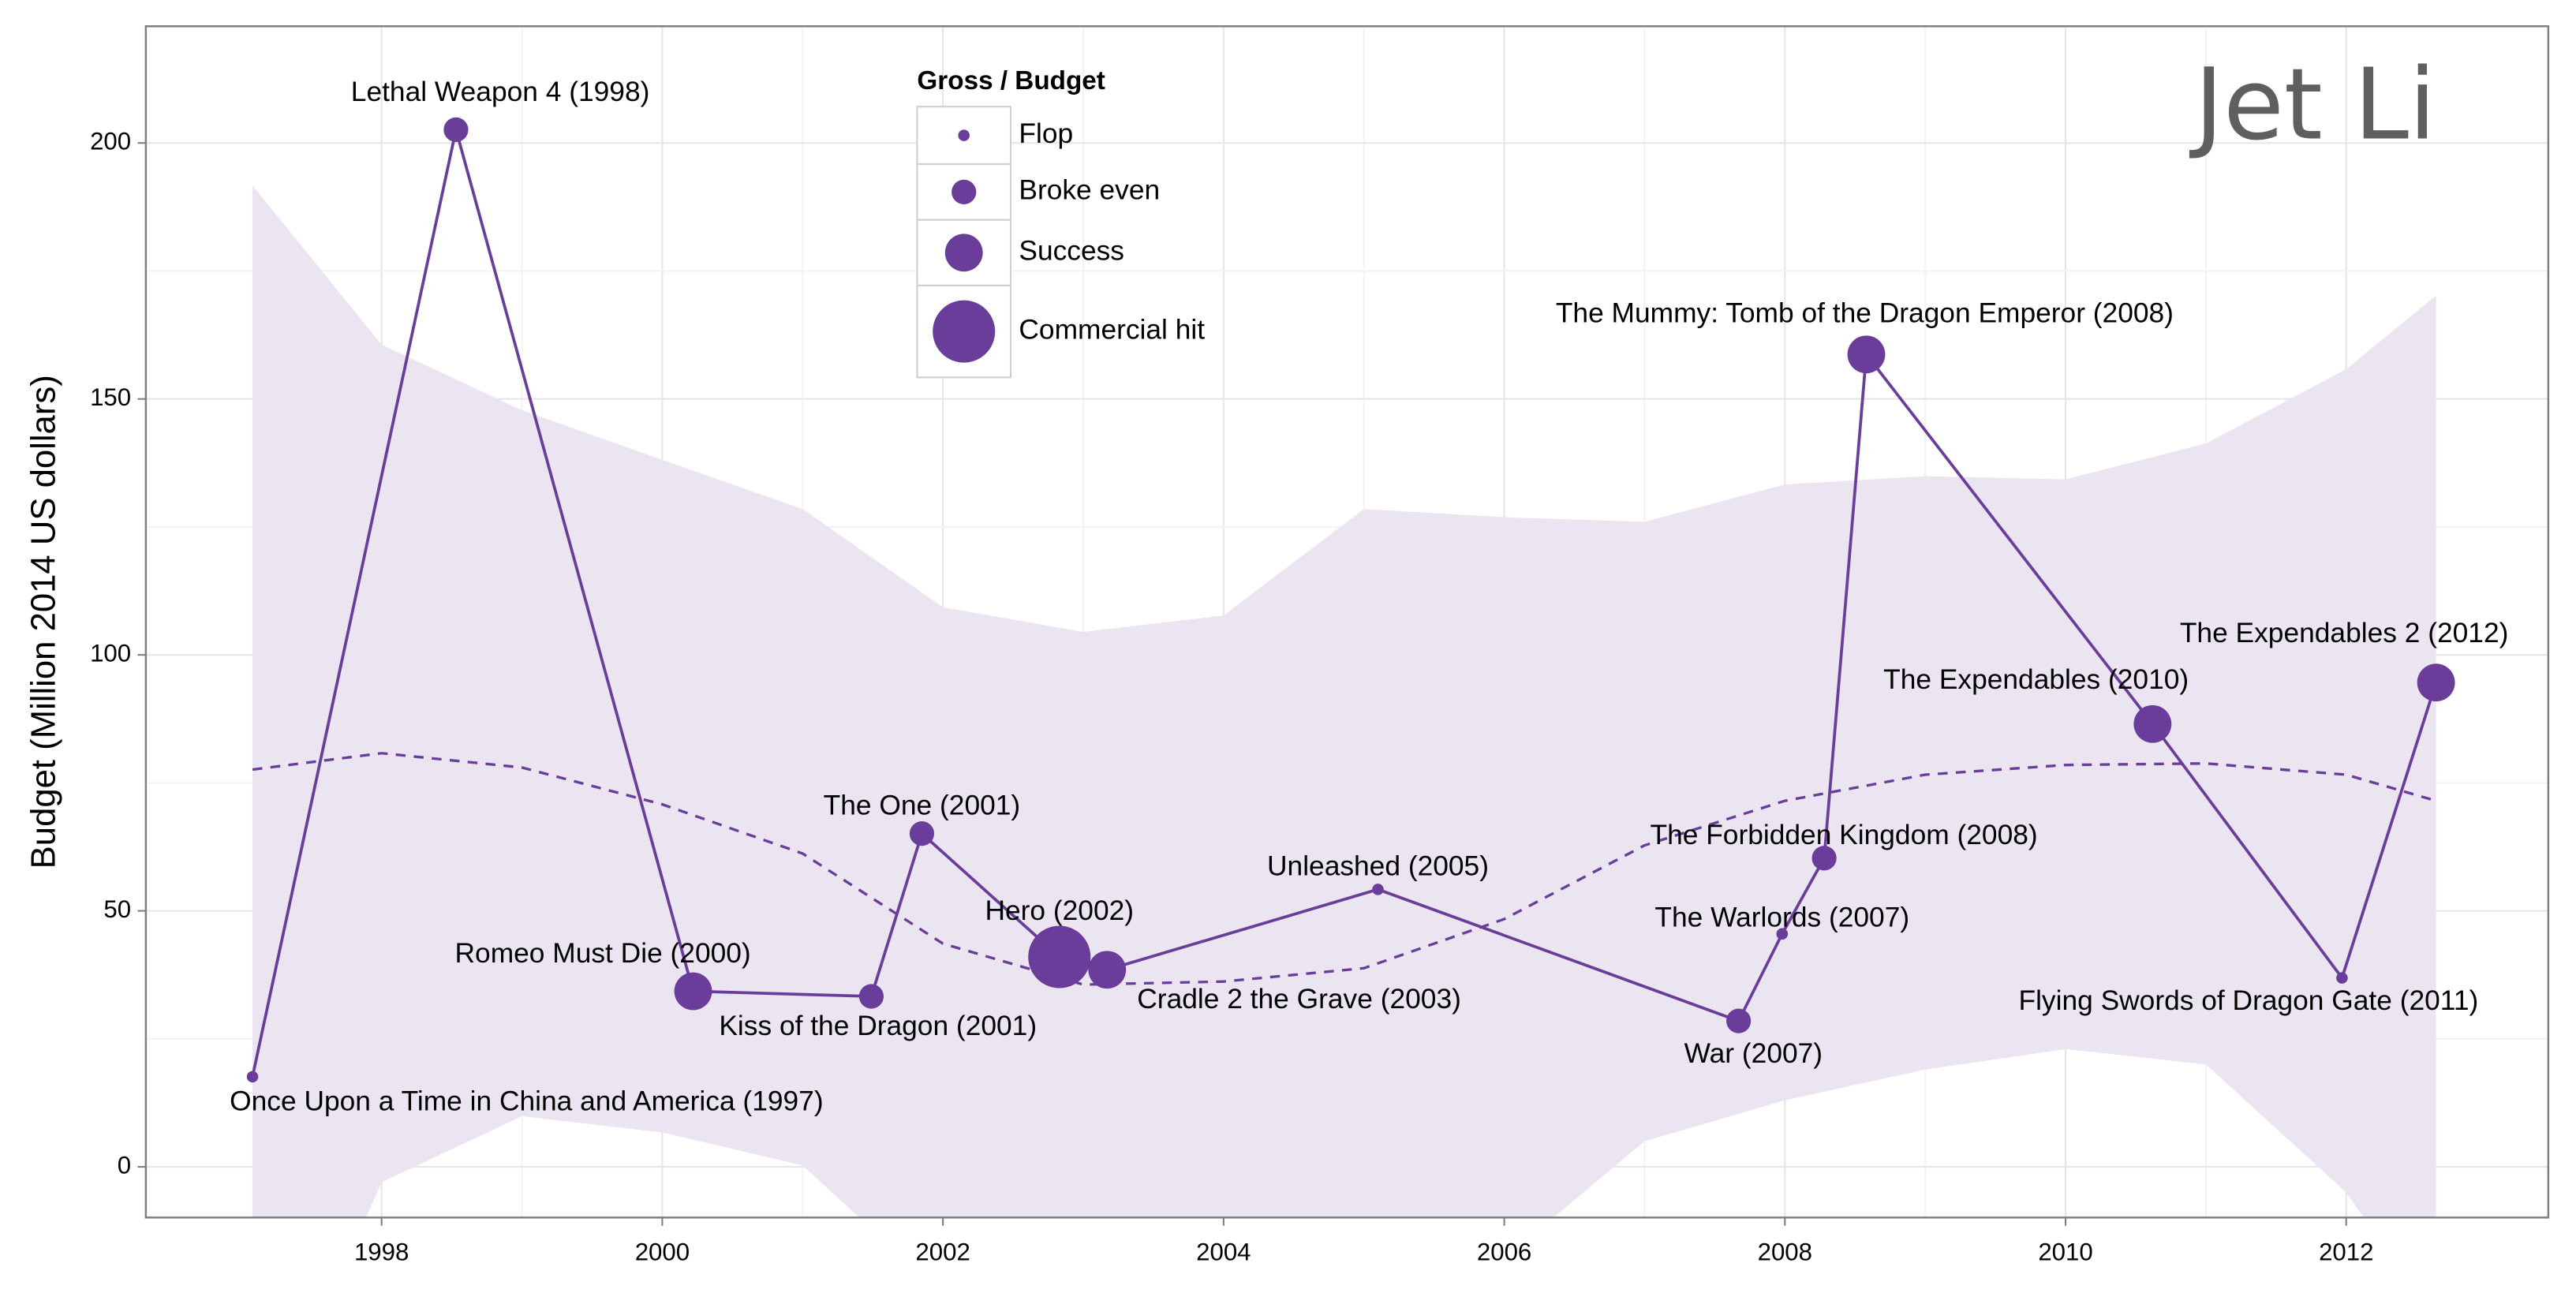 The width and height of the screenshot is (2576, 1293). I want to click on y-axis-label: Budget (Million 2014 US dollars), so click(43, 622).